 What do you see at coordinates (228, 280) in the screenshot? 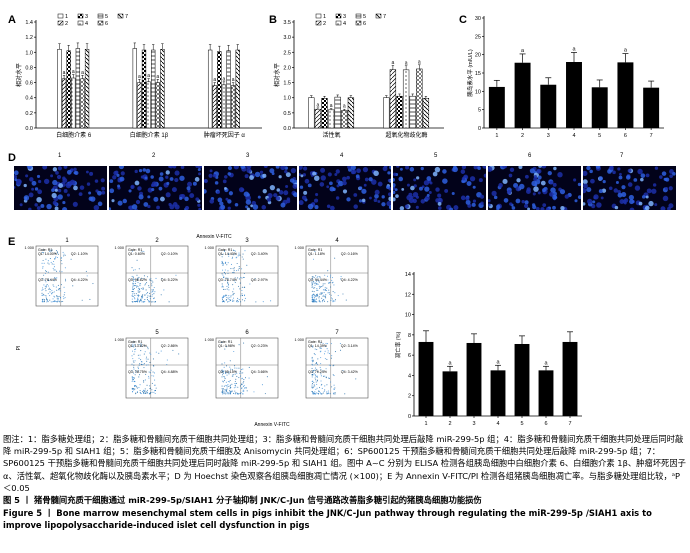
I see `quadrant-q3: Q3: 78.74%` at bounding box center [228, 280].